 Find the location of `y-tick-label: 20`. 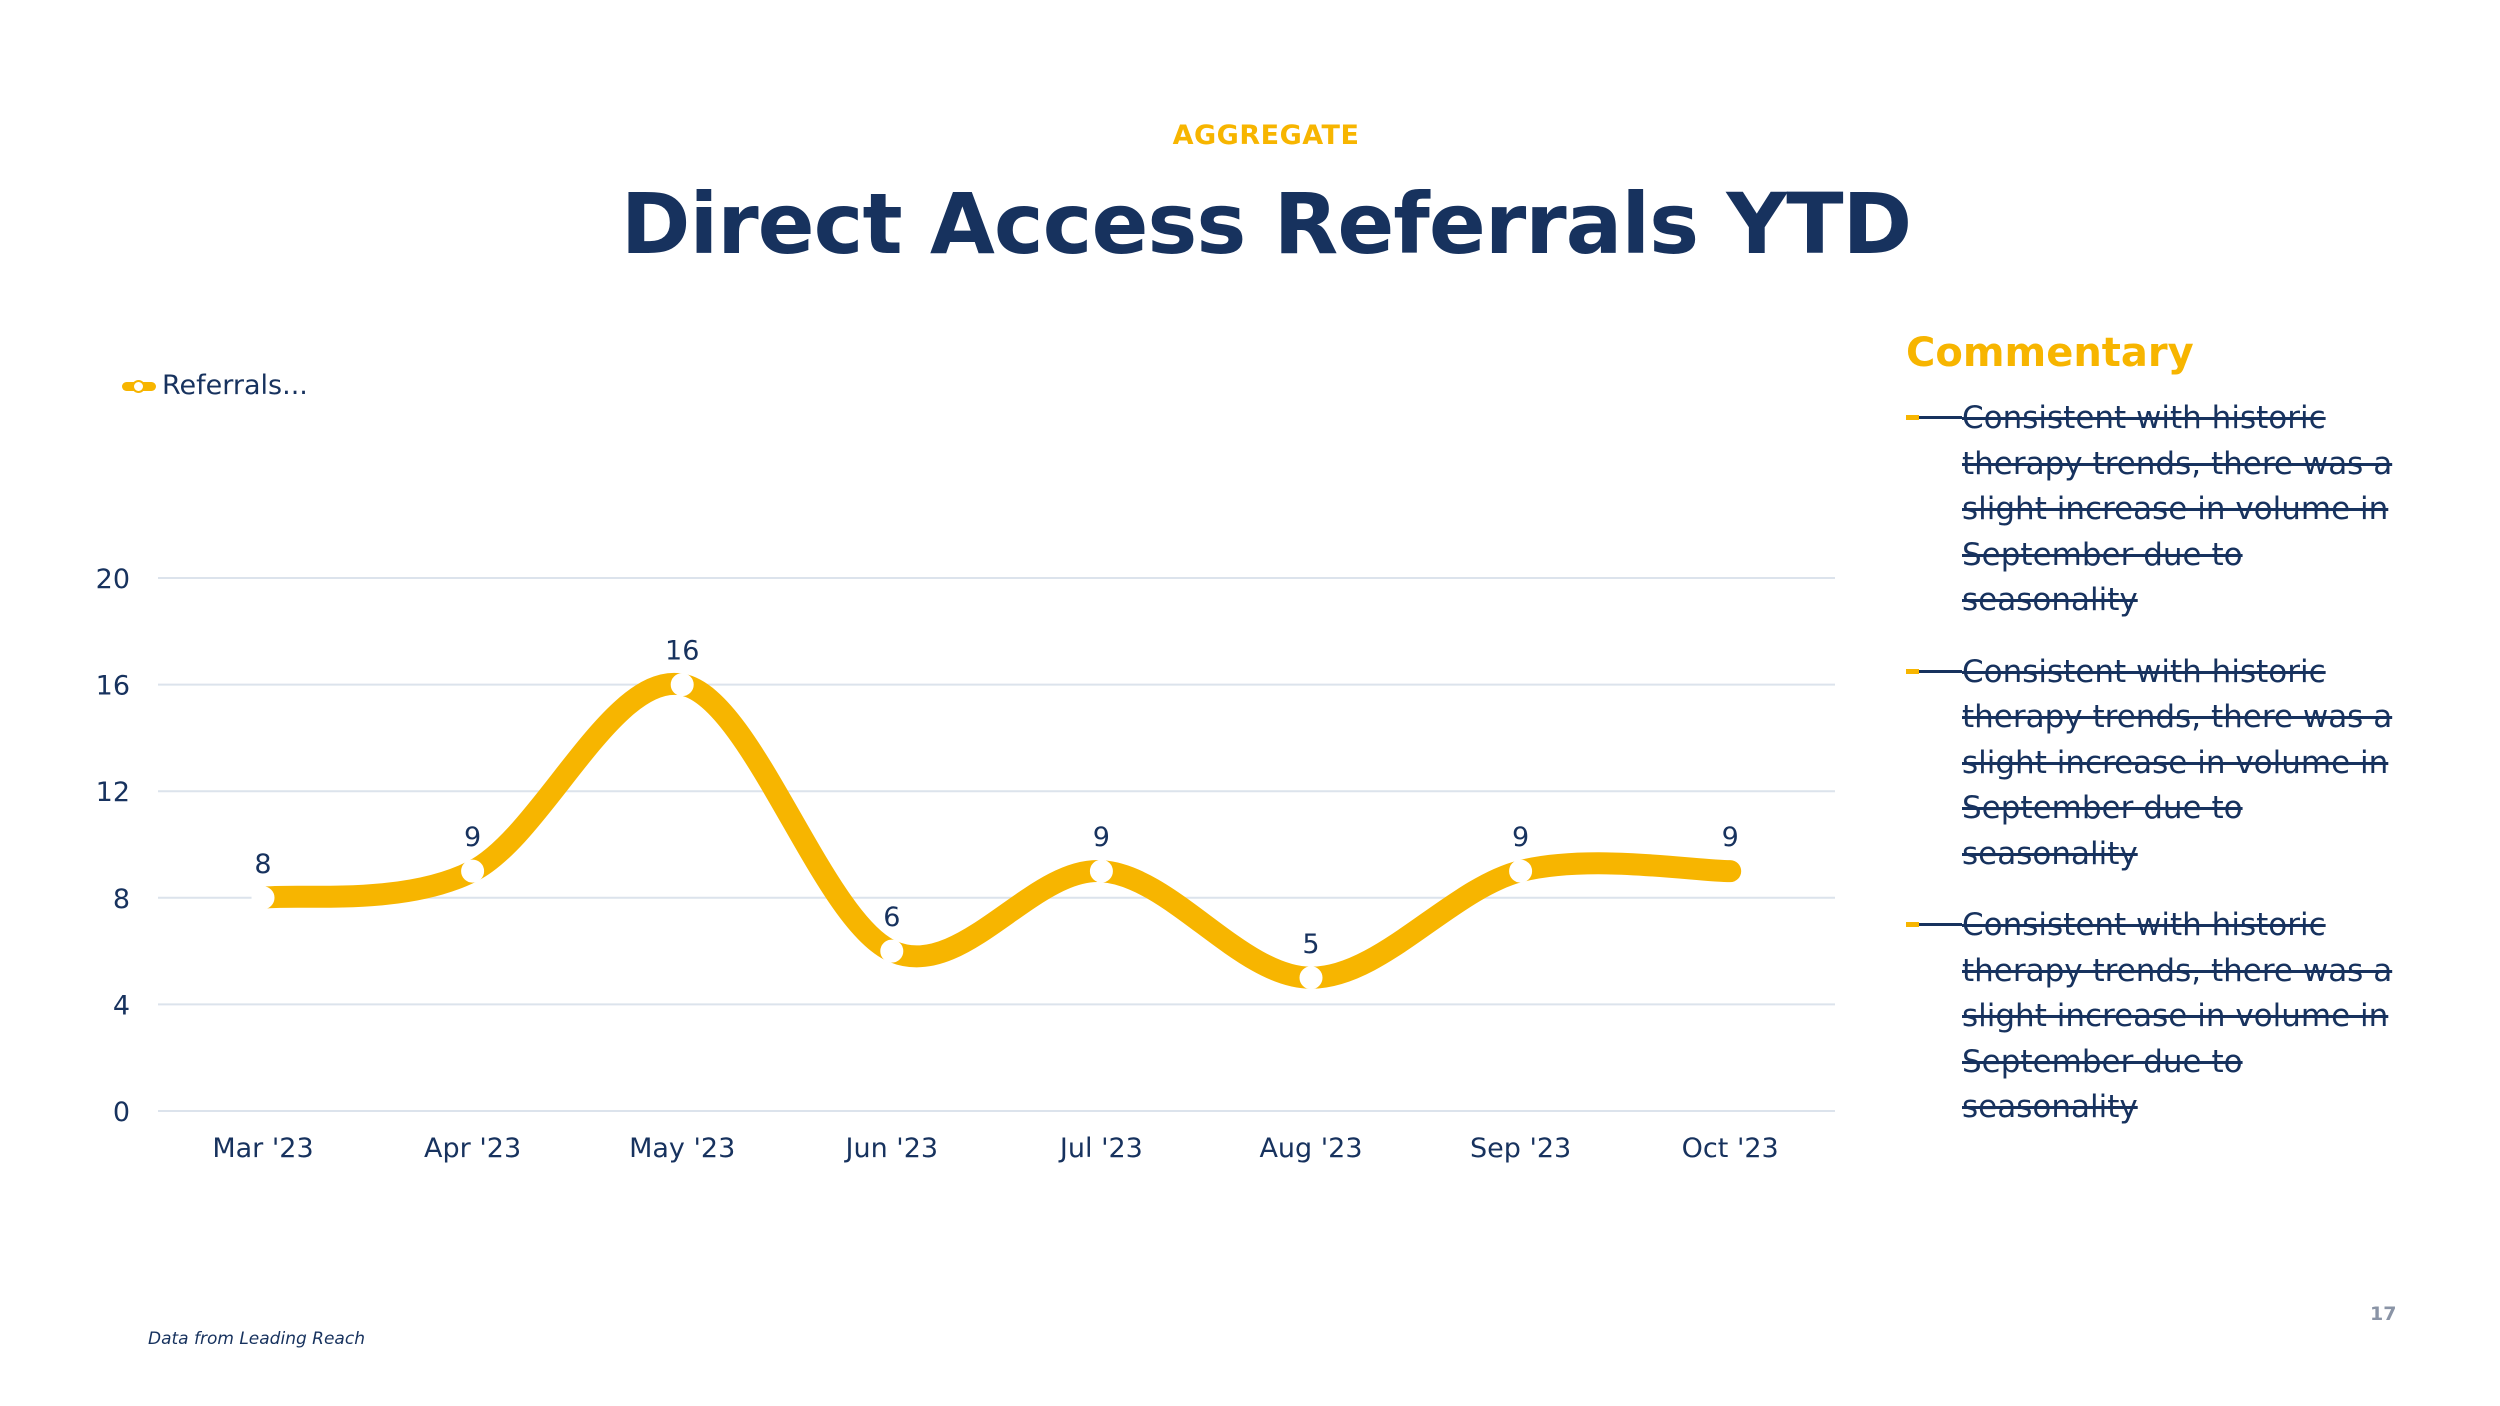

y-tick-label: 20 is located at coordinates (113, 579).